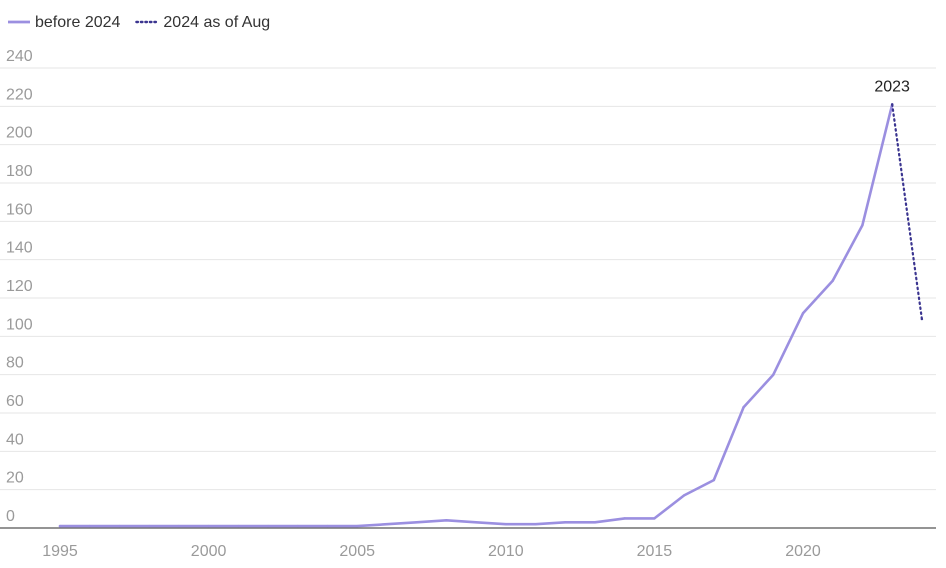  I want to click on y-tick-label-20: 20, so click(15, 478).